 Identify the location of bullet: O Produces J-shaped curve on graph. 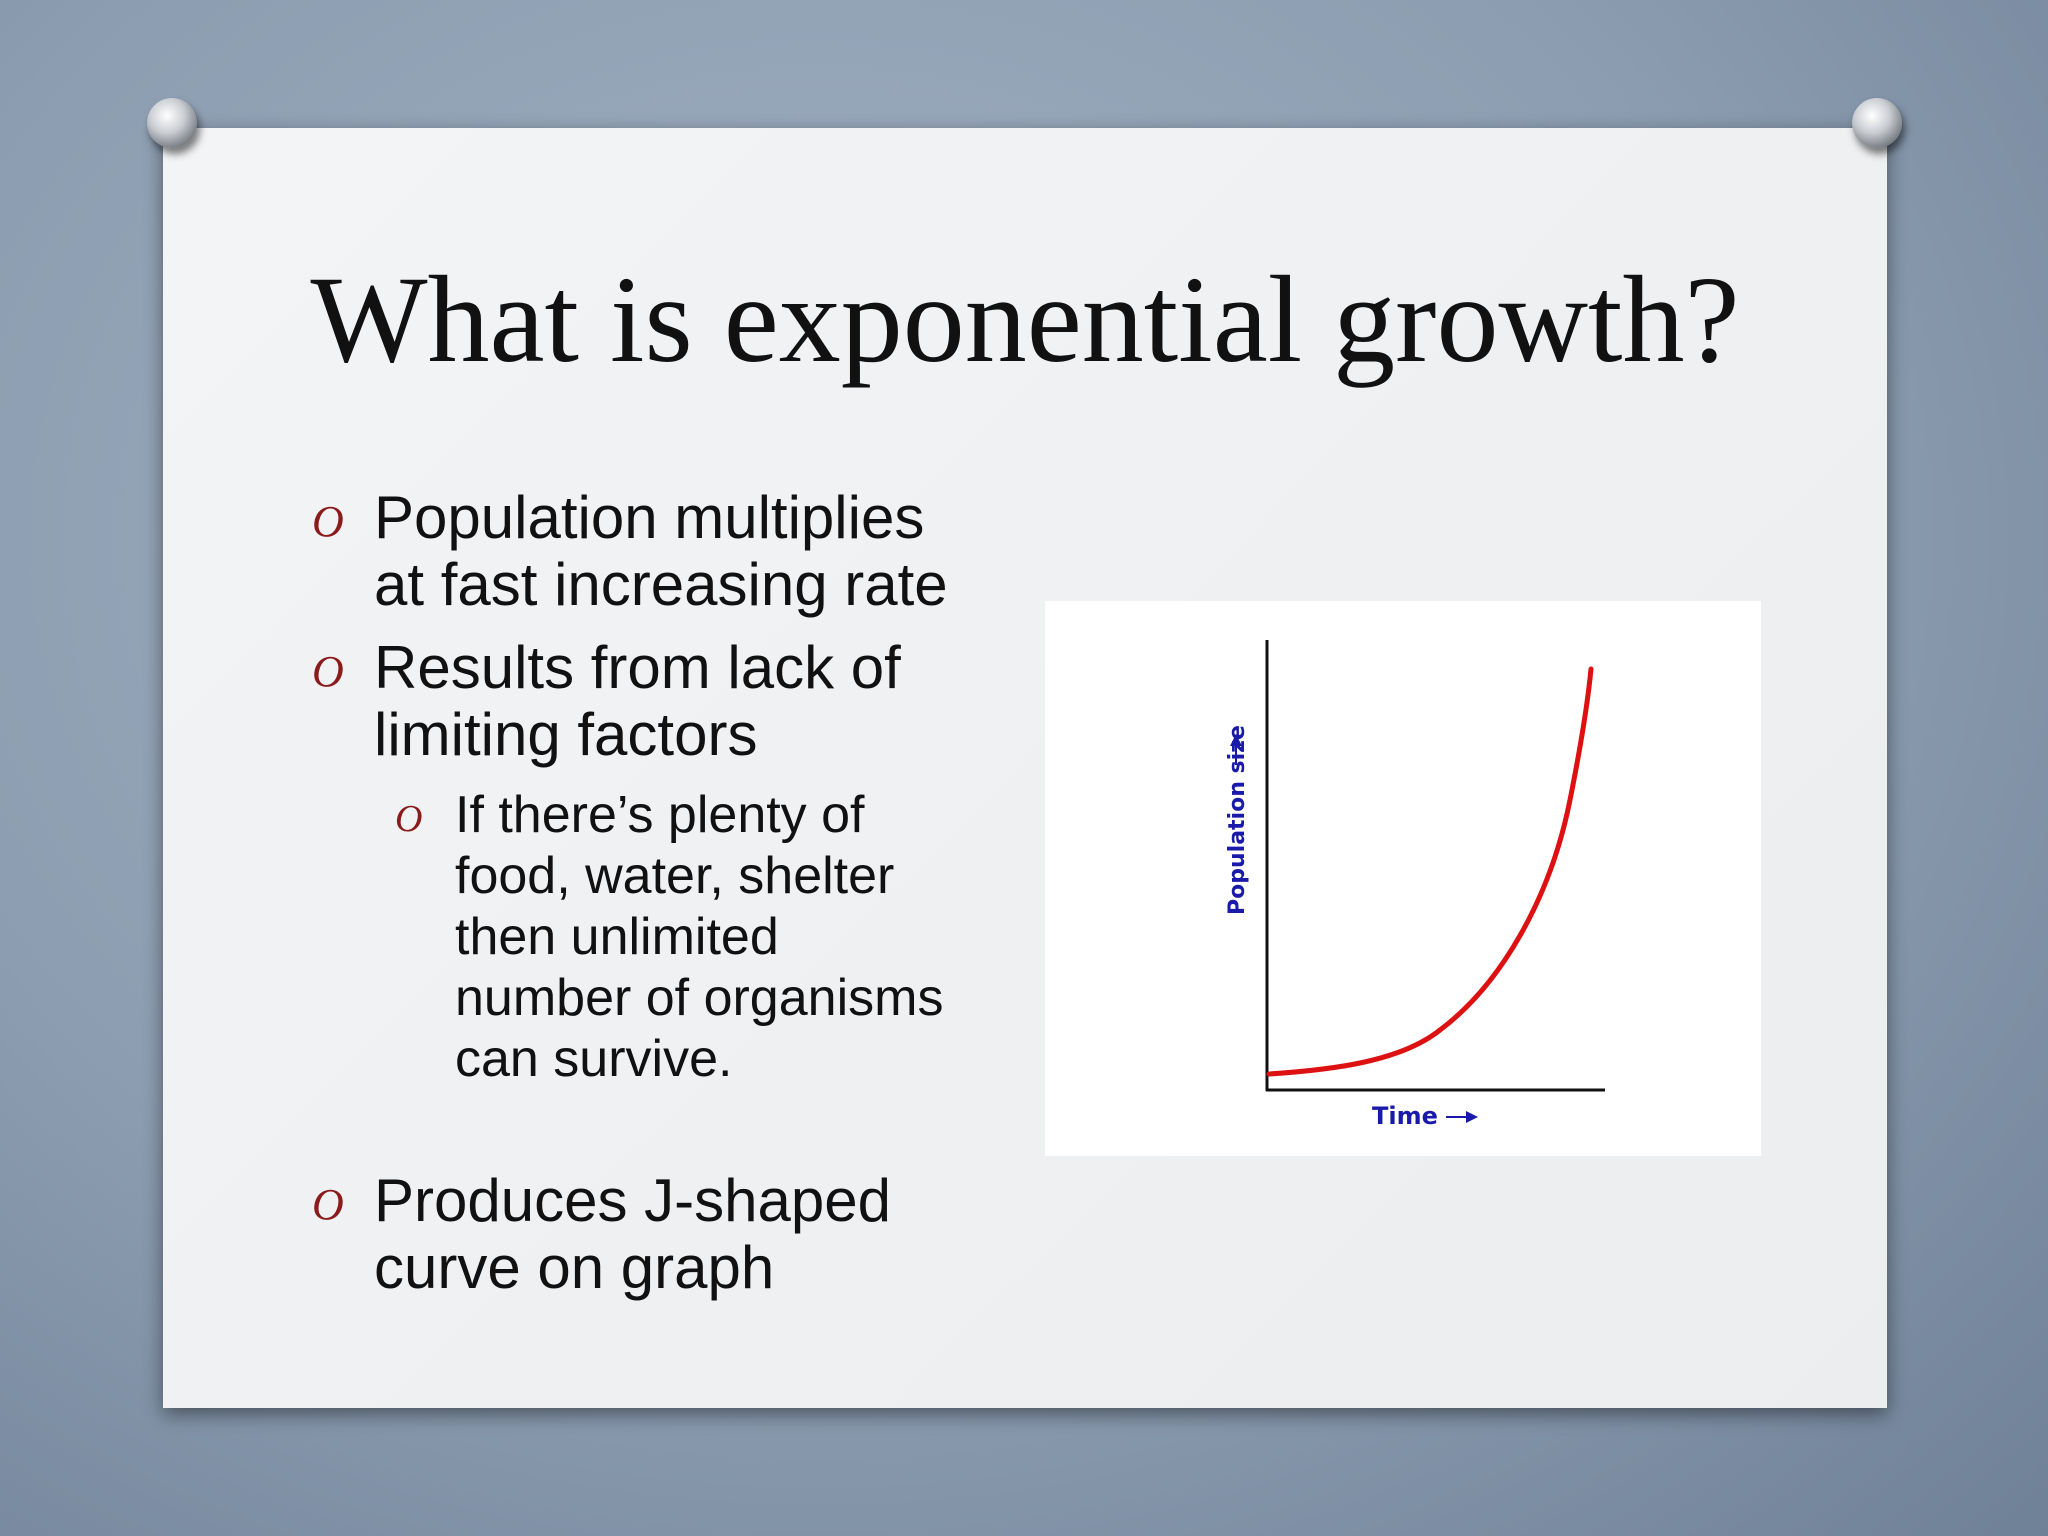
(648, 1234).